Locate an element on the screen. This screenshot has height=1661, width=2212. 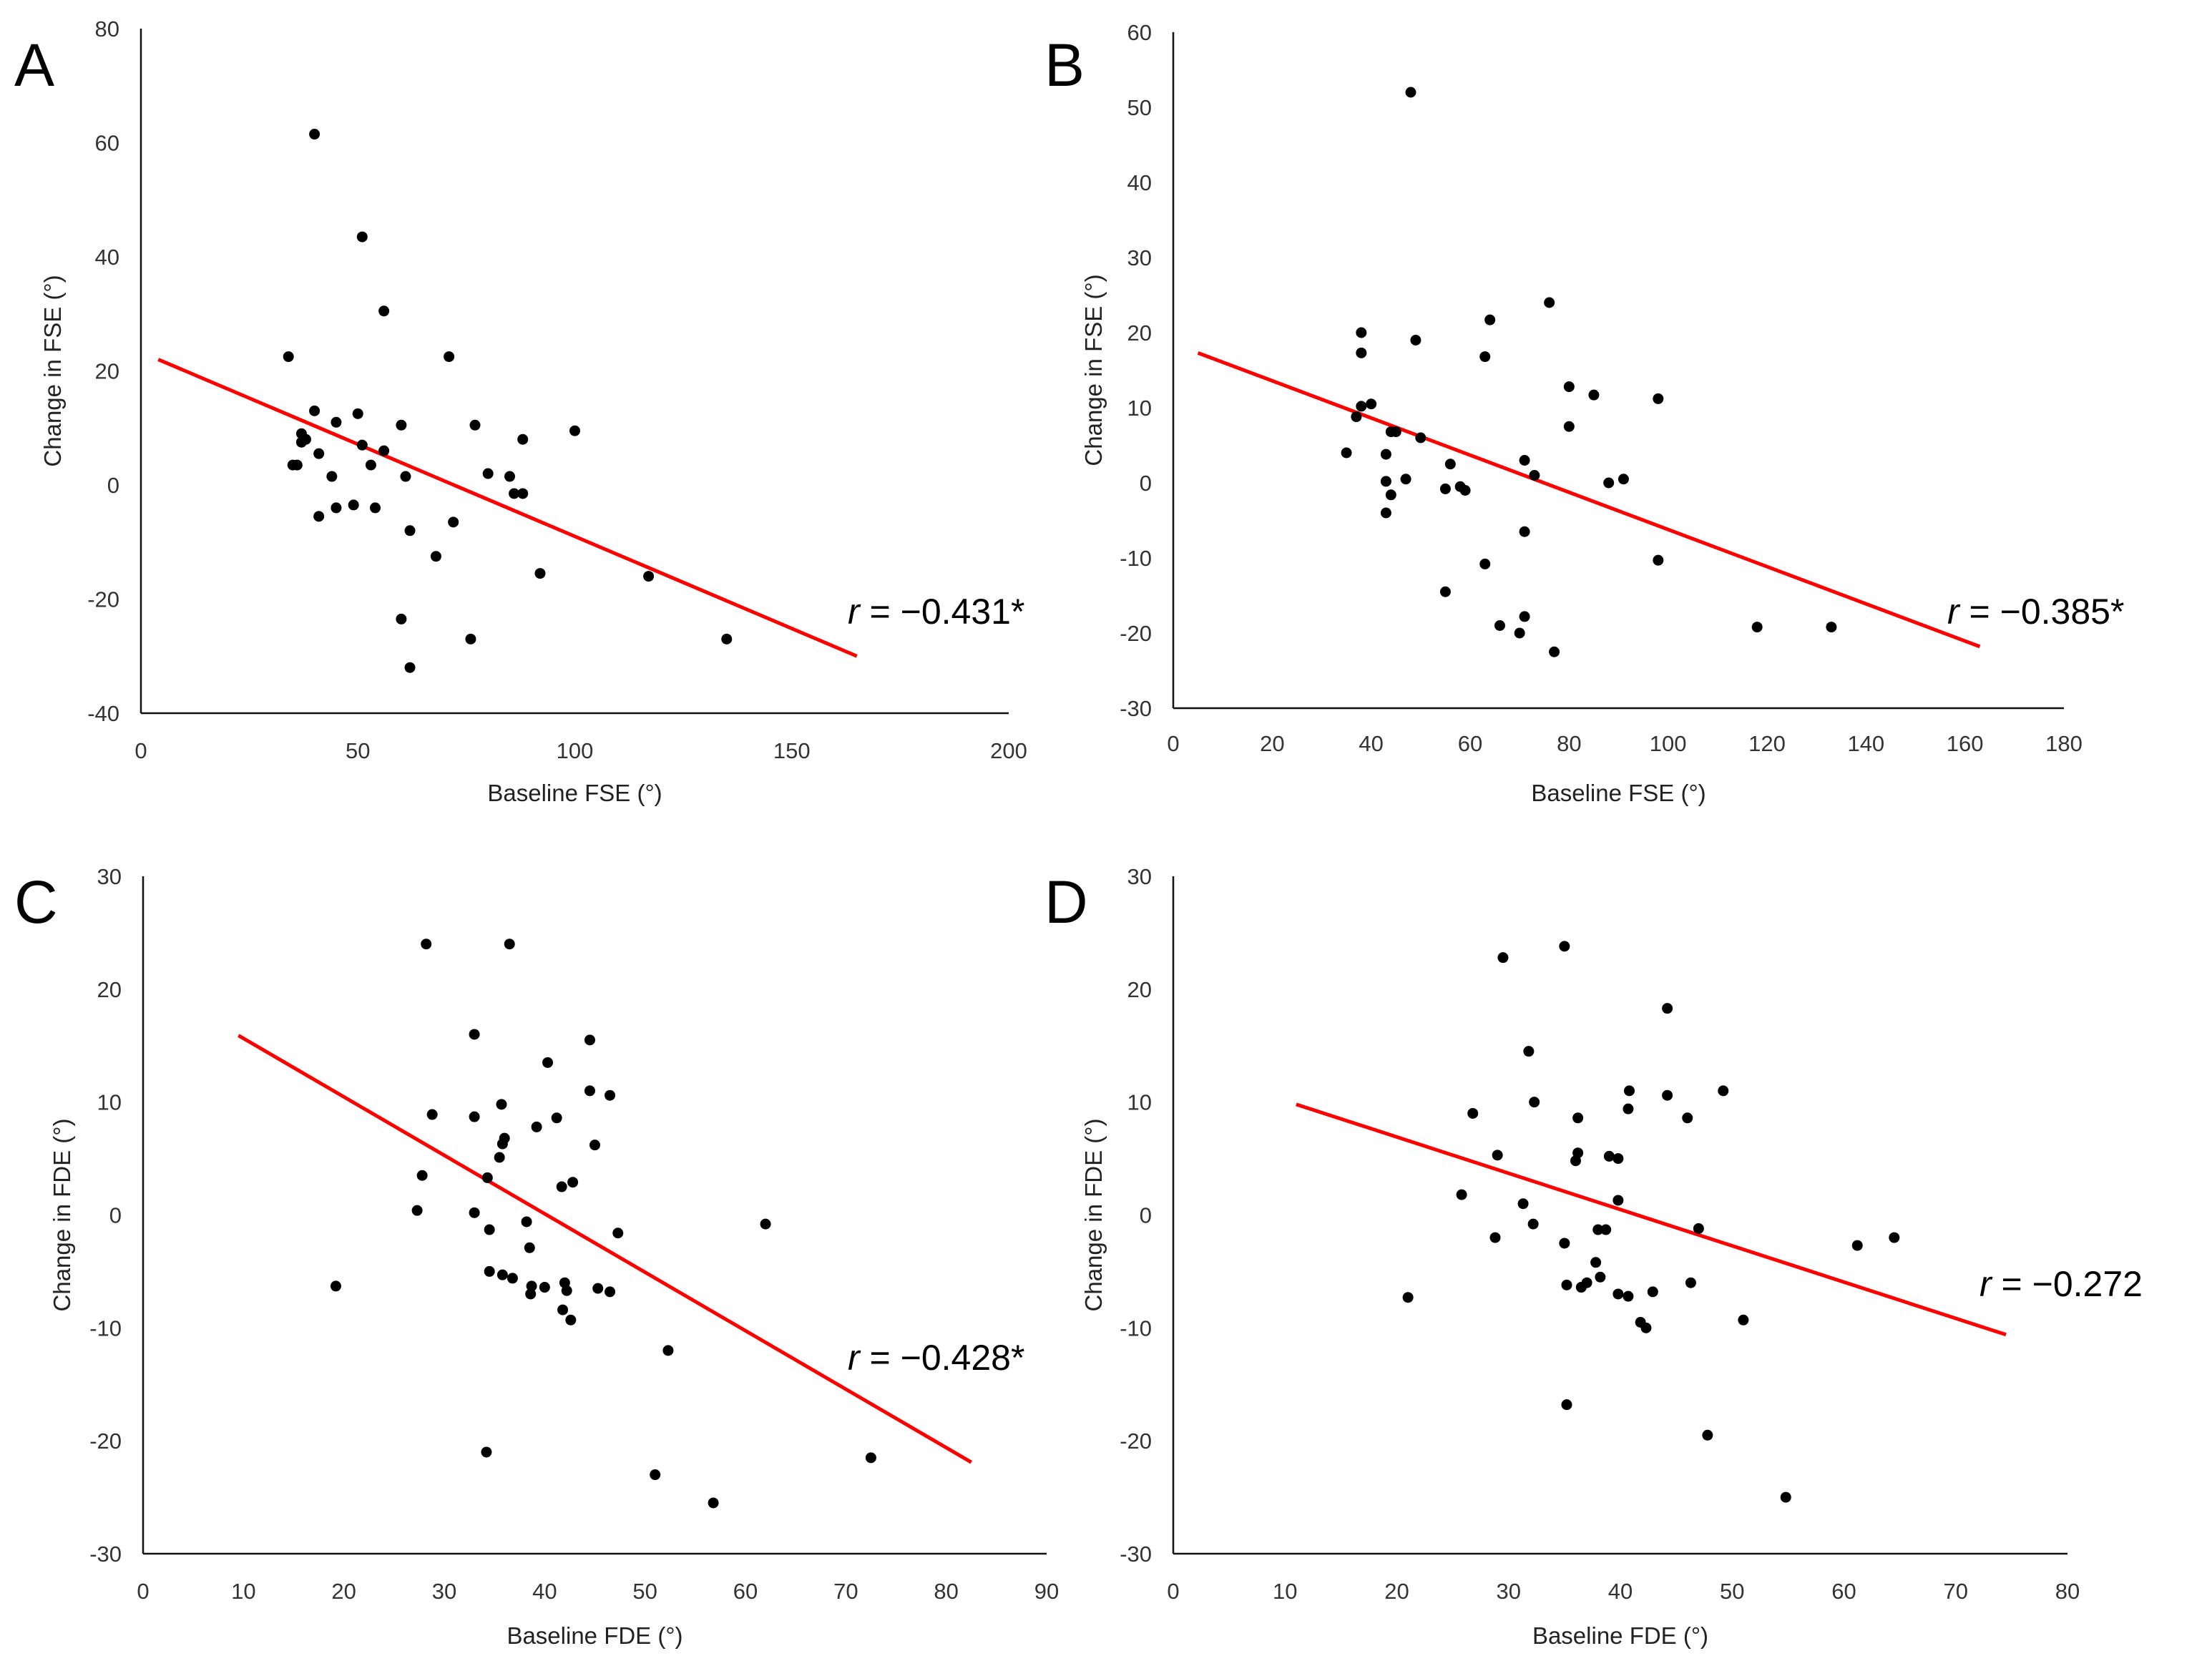
panel-a-ytick-label: 60 is located at coordinates (107, 143).